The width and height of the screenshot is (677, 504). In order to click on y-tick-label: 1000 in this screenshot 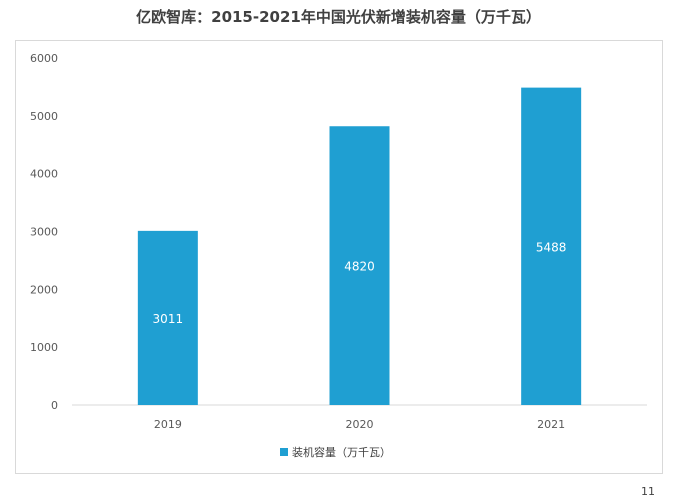, I will do `click(44, 347)`.